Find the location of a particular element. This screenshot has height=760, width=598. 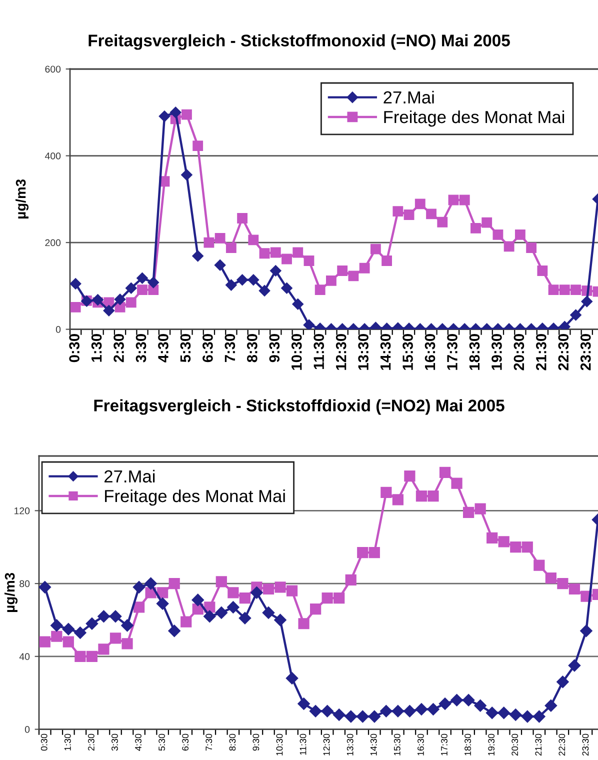

x-tick-label: 5:30 is located at coordinates (161, 742).